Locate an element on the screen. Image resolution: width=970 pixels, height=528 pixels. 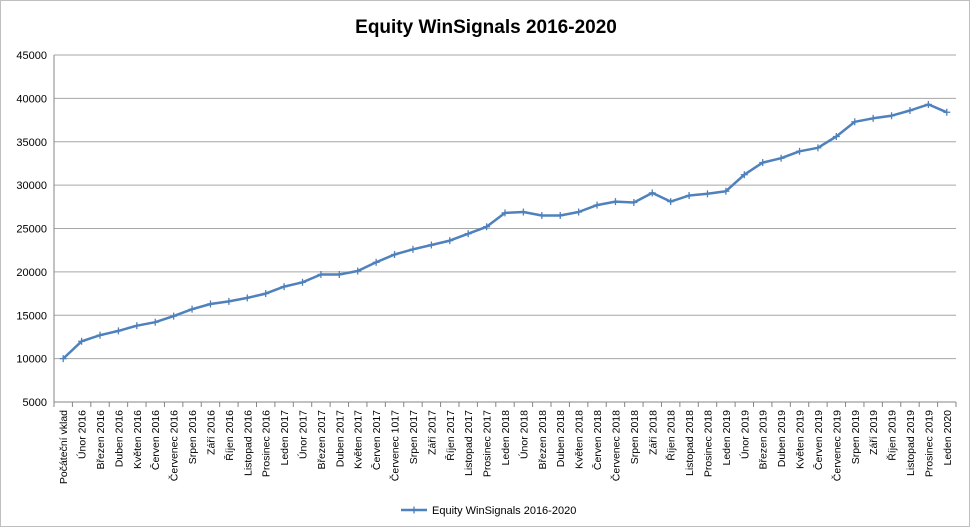
x-tick-label: Květen 2016 is located at coordinates (138, 439).